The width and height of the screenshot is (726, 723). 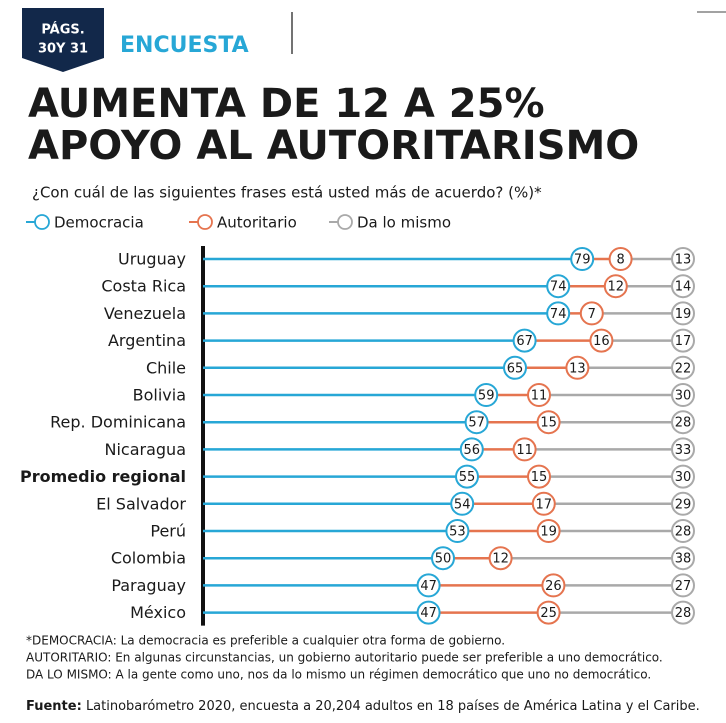 I want to click on legend-label: Democracia, so click(x=99, y=223).